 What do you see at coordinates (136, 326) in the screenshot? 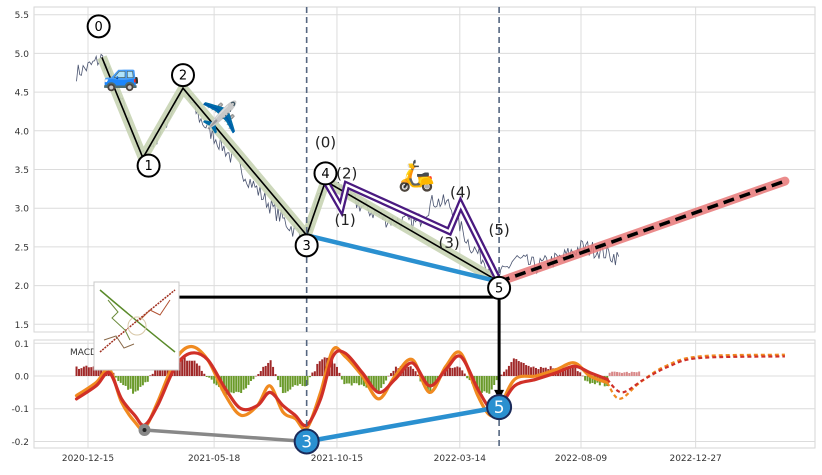
I see `inset-thumbnail` at bounding box center [136, 326].